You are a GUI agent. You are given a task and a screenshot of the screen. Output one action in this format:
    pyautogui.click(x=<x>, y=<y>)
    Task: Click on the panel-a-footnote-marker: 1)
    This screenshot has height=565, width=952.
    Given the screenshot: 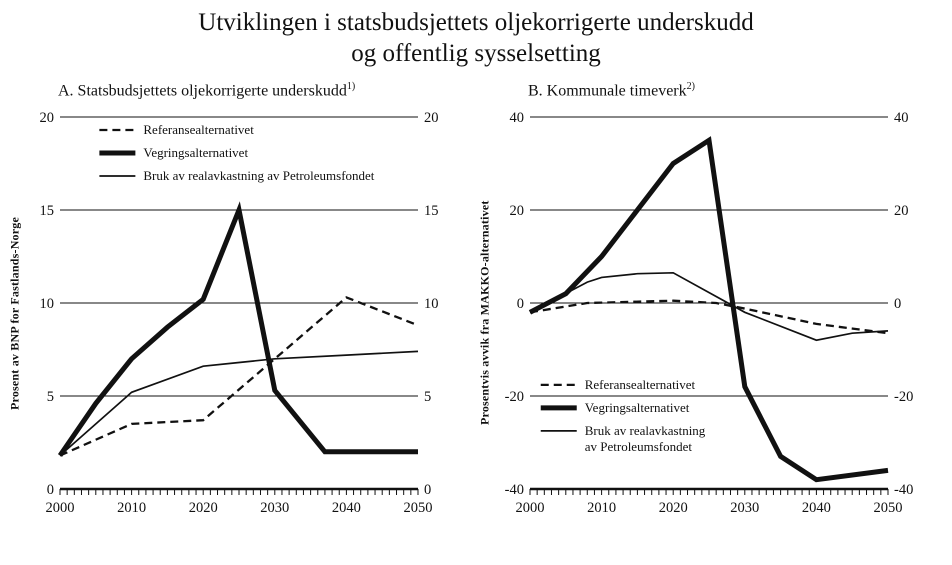 What is the action you would take?
    pyautogui.click(x=351, y=86)
    